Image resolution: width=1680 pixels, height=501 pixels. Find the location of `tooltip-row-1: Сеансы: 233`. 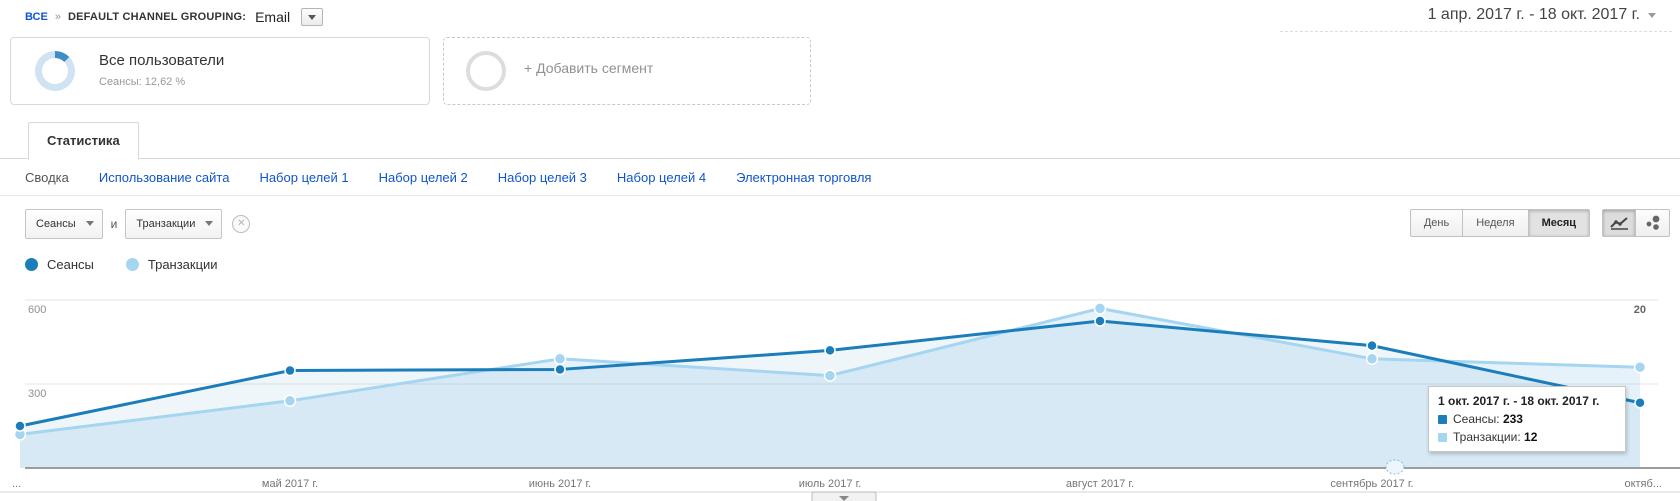

tooltip-row-1: Сеансы: 233 is located at coordinates (1527, 419).